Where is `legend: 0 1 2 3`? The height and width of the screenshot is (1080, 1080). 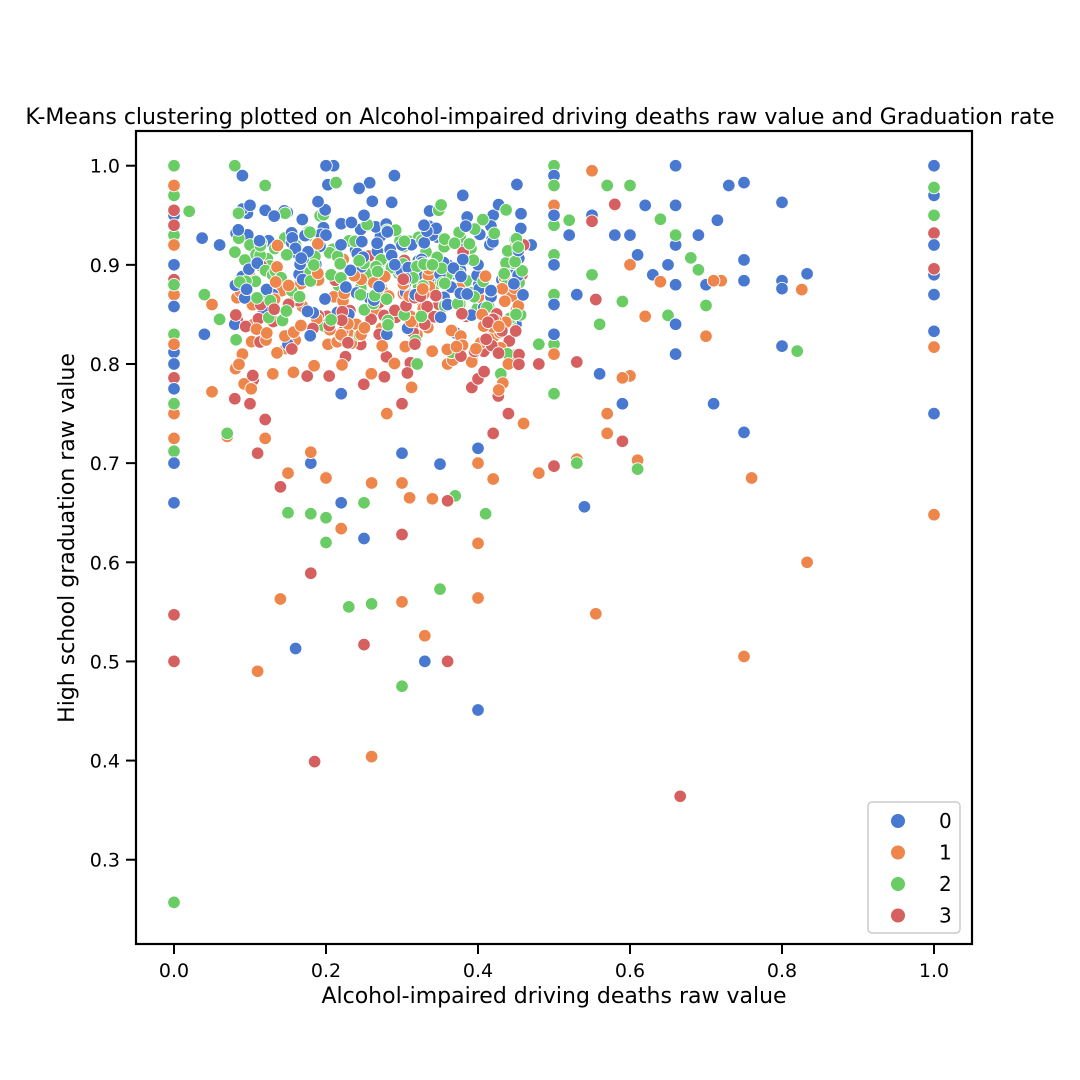
legend: 0 1 2 3 is located at coordinates (914, 867).